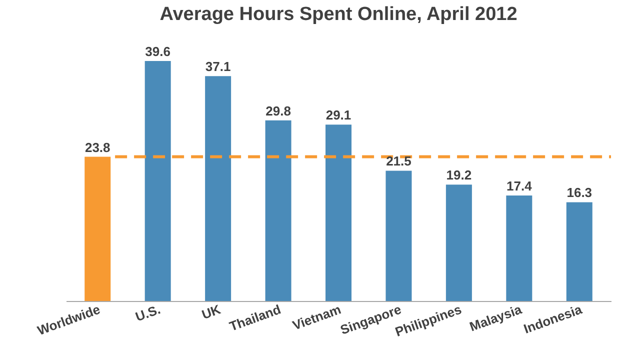 This screenshot has height=349, width=631. What do you see at coordinates (97, 147) in the screenshot?
I see `data-label: 23.8` at bounding box center [97, 147].